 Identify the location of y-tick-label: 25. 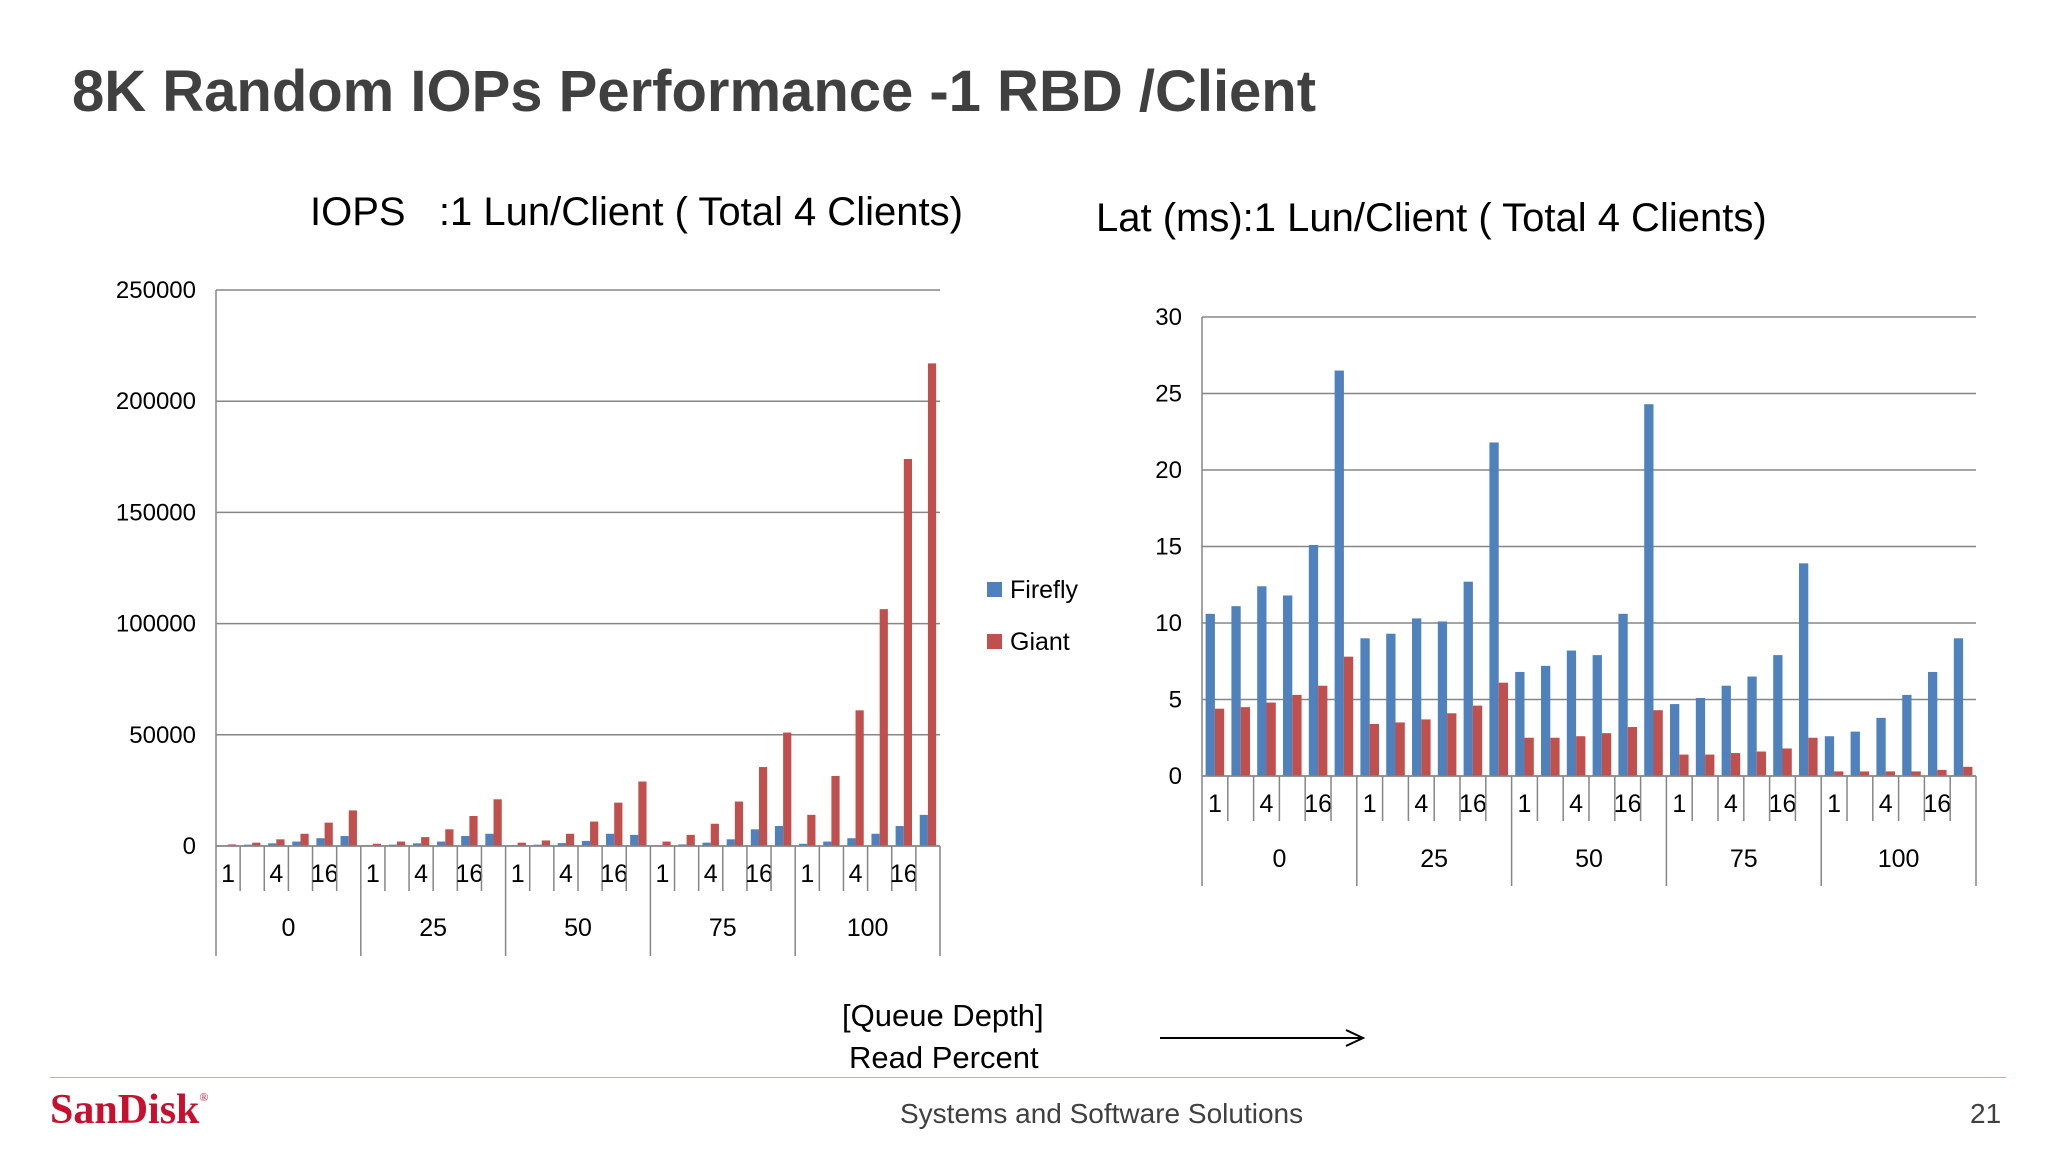
(1168, 394).